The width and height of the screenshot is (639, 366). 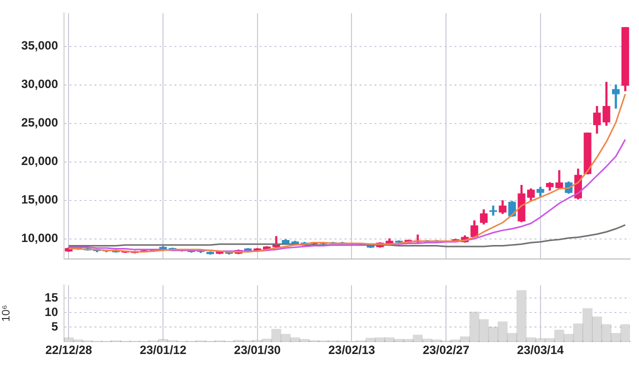 What do you see at coordinates (54, 326) in the screenshot?
I see `y-tick-label: 5` at bounding box center [54, 326].